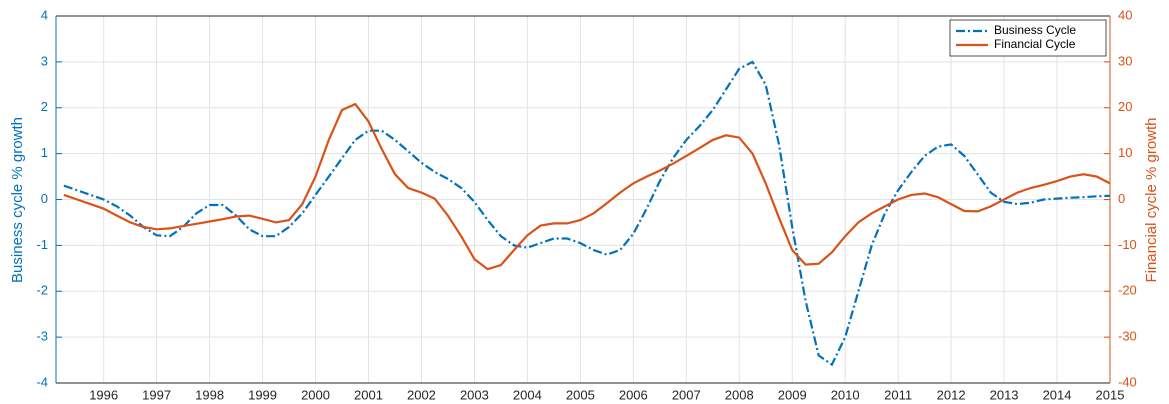  What do you see at coordinates (42, 336) in the screenshot?
I see `y-tick-label: -3` at bounding box center [42, 336].